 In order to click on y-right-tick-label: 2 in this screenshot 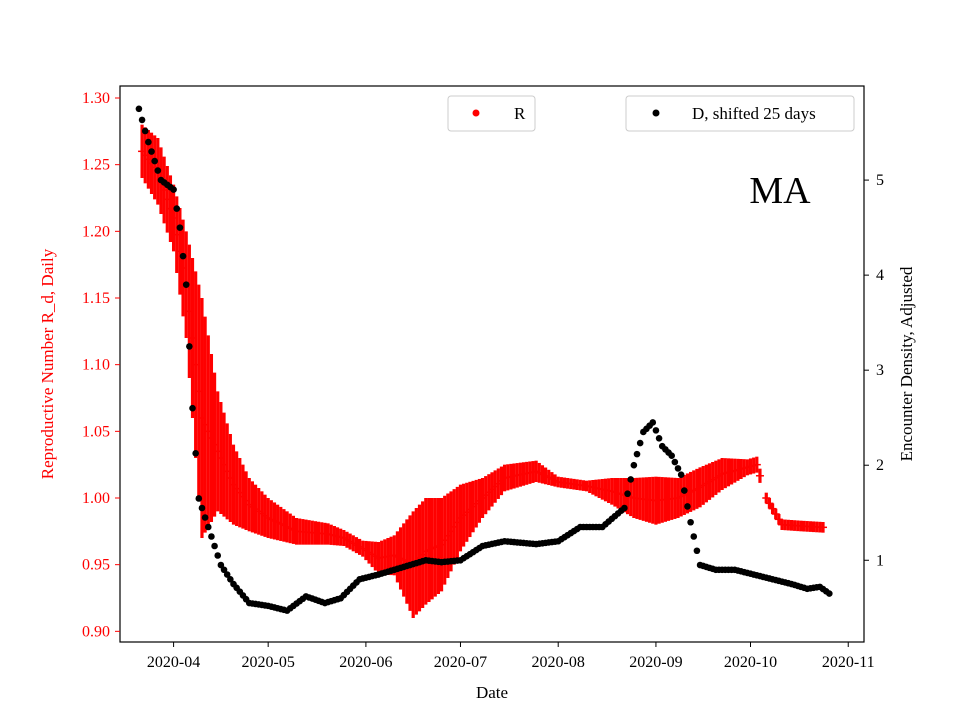, I will do `click(880, 465)`.